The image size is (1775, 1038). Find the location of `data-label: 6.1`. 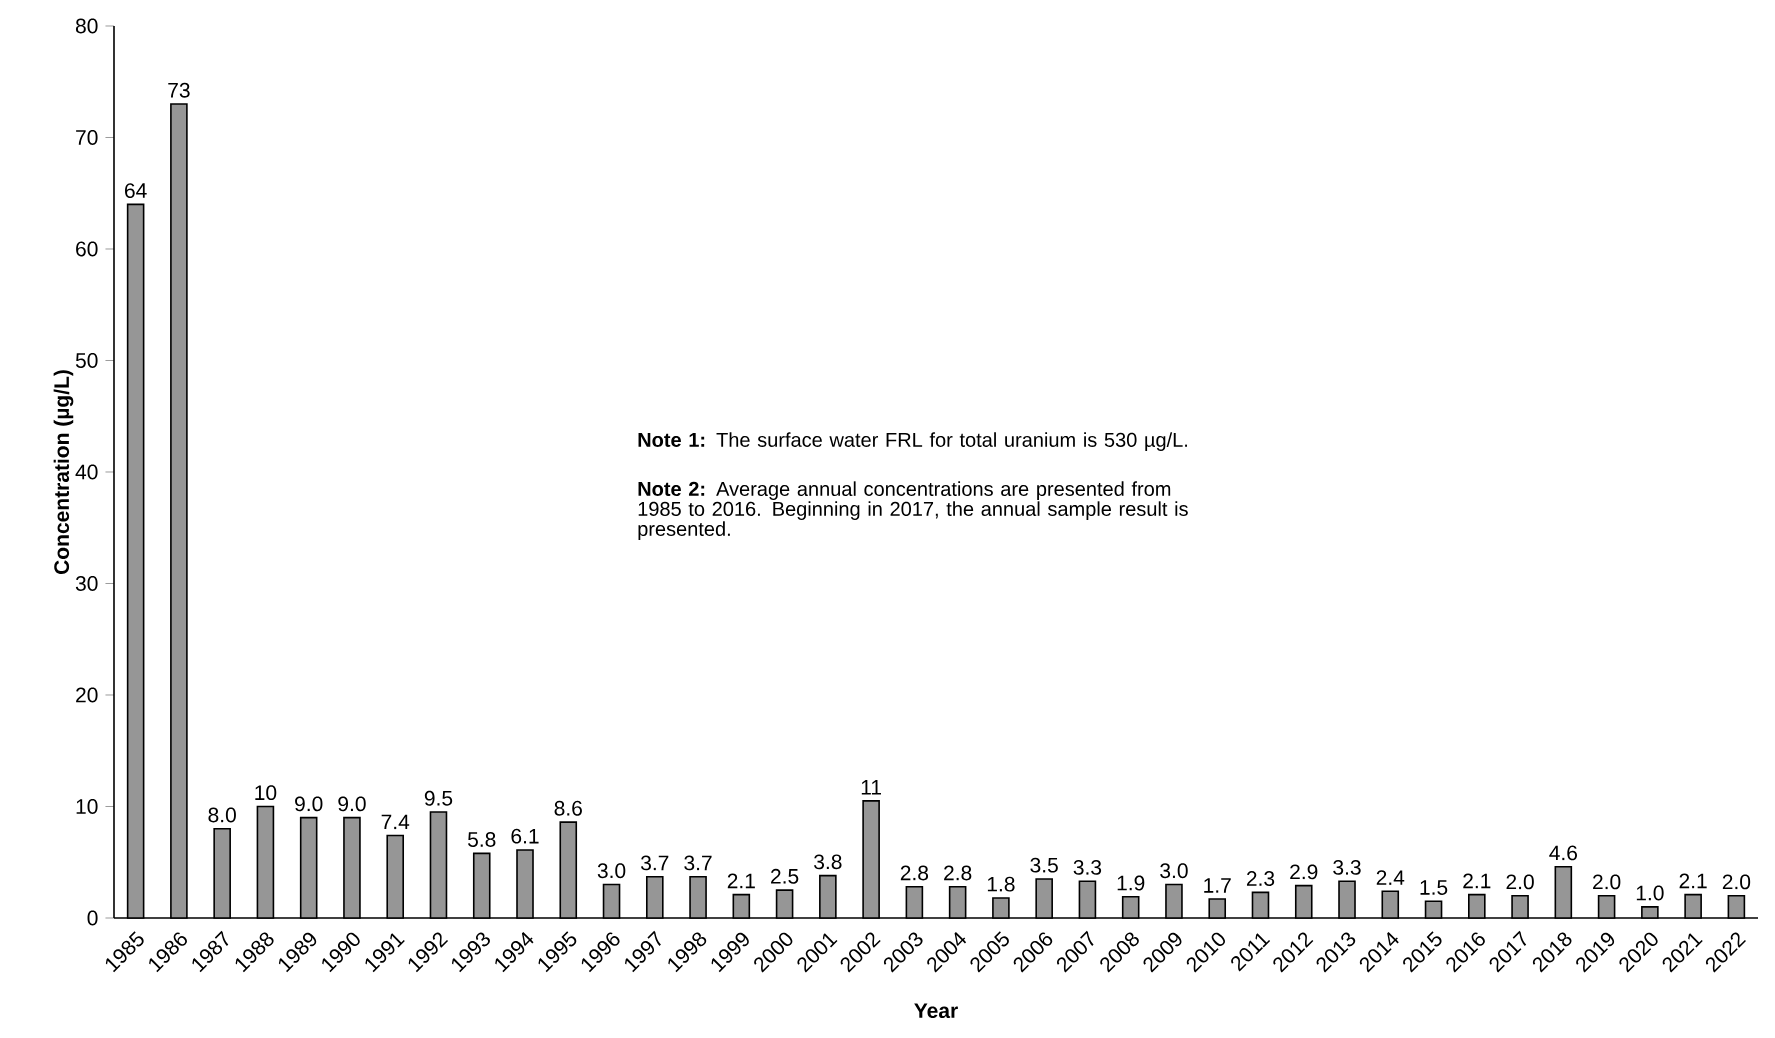

data-label: 6.1 is located at coordinates (525, 836).